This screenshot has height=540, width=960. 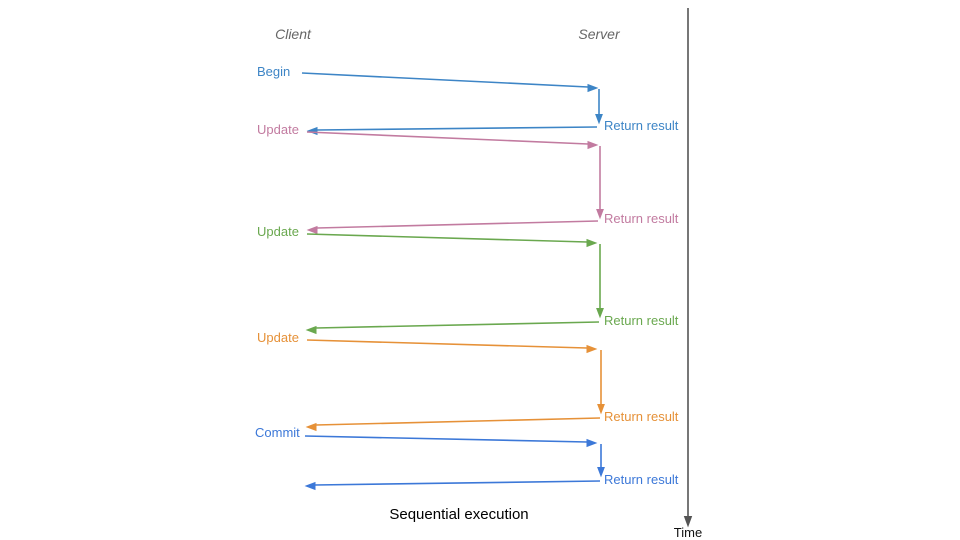 I want to click on op-begin-return-arrowhead-icon, so click(x=312, y=131).